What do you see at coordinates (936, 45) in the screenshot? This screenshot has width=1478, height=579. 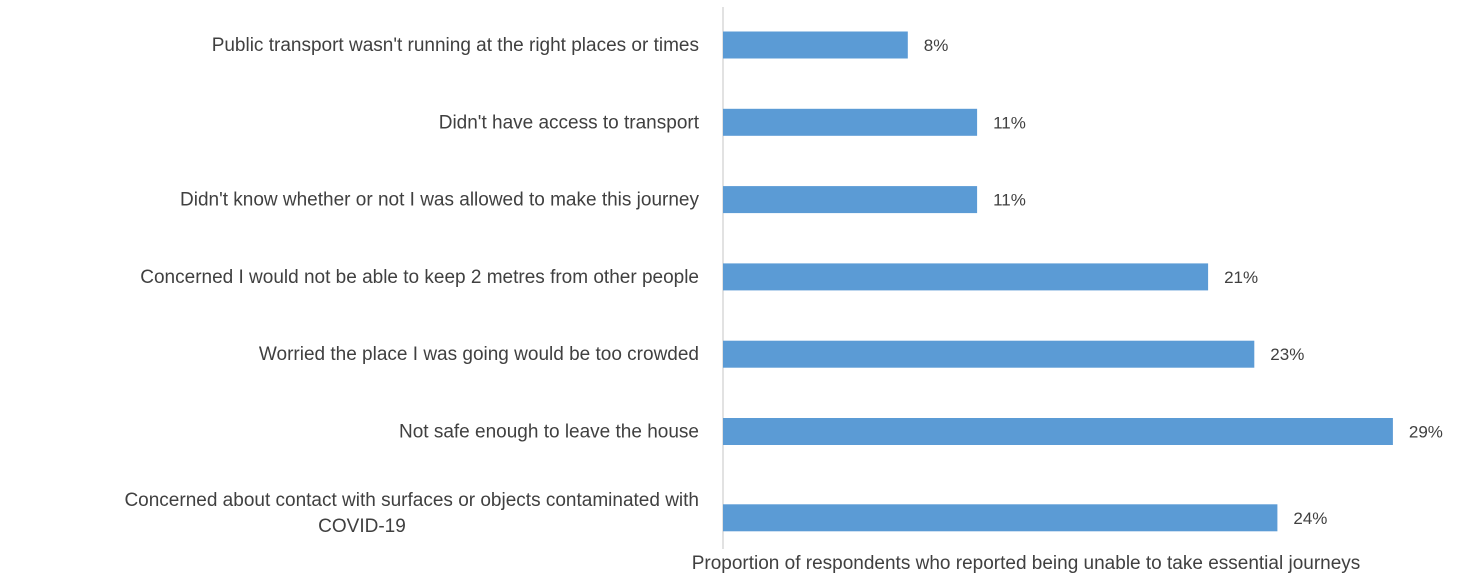 I see `bar-value-label: 8%` at bounding box center [936, 45].